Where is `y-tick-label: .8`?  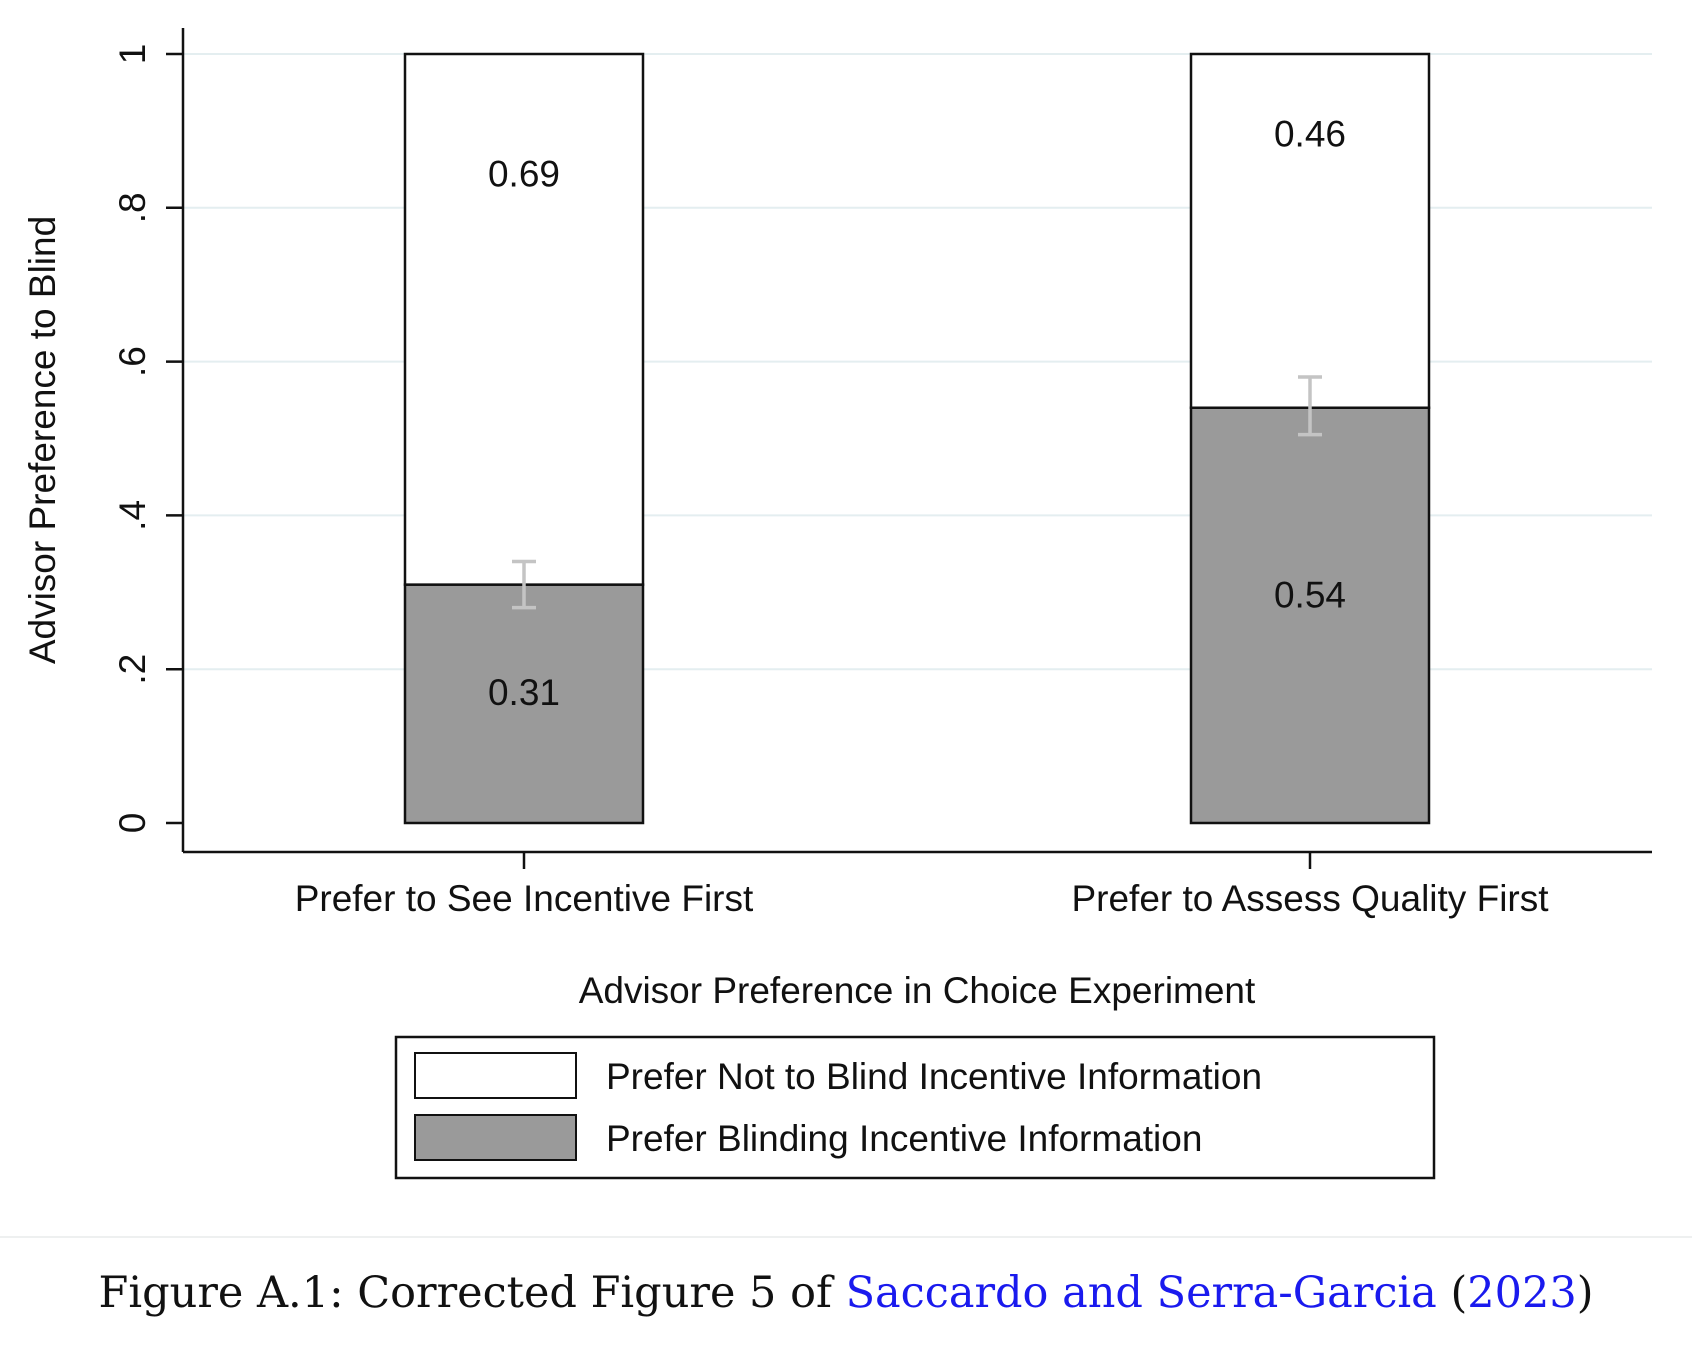 y-tick-label: .8 is located at coordinates (132, 207).